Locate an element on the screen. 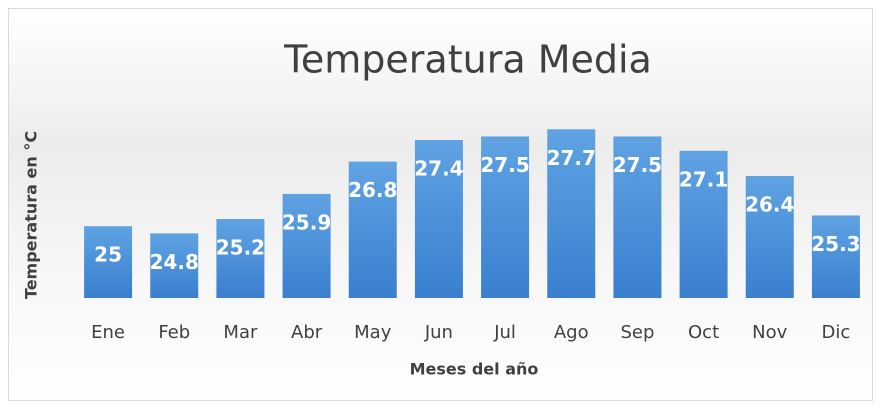 Image resolution: width=882 pixels, height=410 pixels. x-tick-label: Dic is located at coordinates (836, 332).